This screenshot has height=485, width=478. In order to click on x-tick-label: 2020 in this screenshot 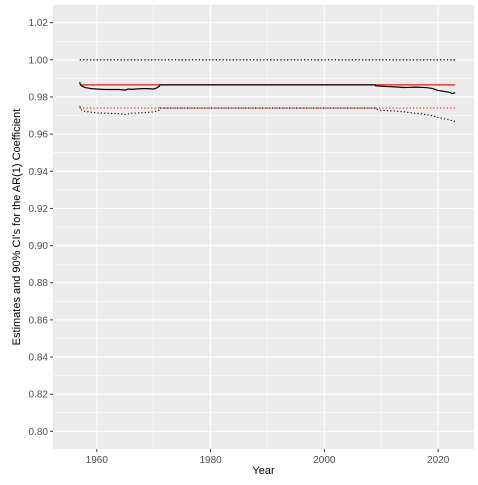, I will do `click(438, 460)`.